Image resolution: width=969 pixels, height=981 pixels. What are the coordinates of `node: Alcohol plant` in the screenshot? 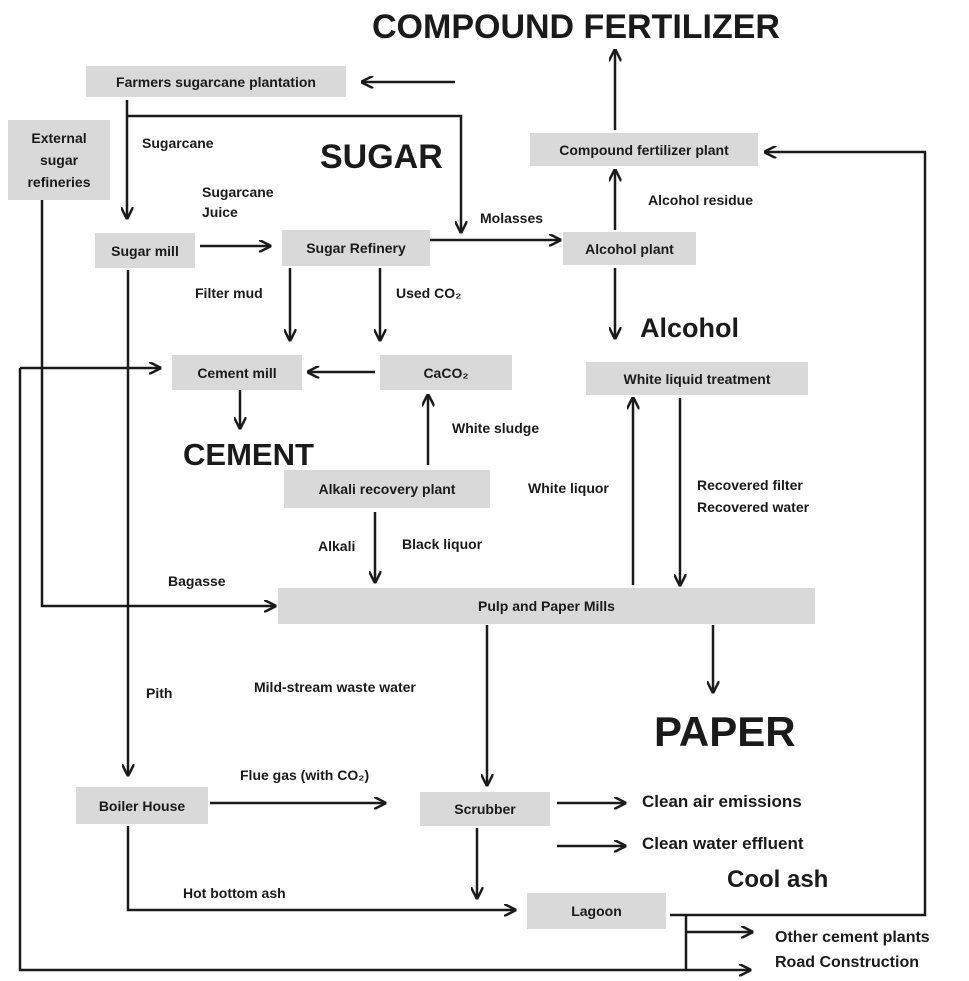 It's located at (629, 248).